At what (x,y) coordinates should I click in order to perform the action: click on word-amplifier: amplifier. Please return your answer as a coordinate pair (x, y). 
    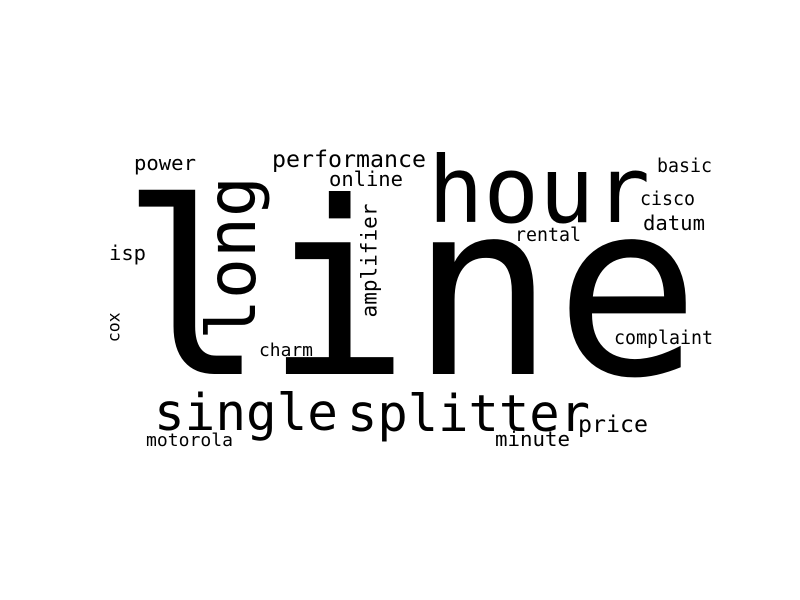
    Looking at the image, I should click on (369, 261).